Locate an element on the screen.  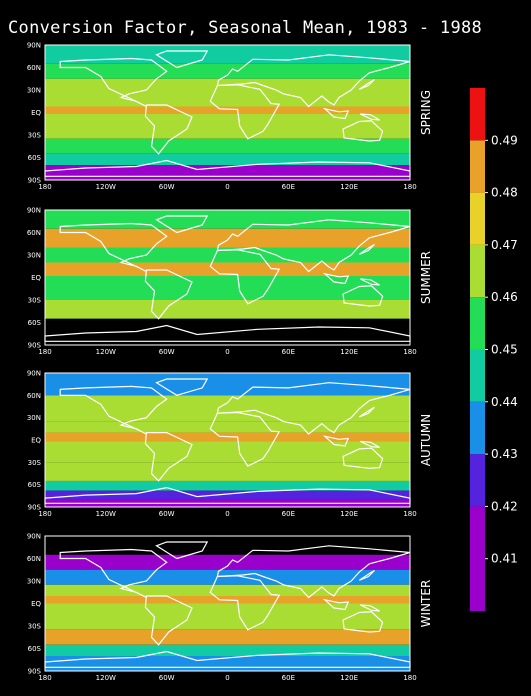
colorbar-label: 0.49 is located at coordinates (504, 140).